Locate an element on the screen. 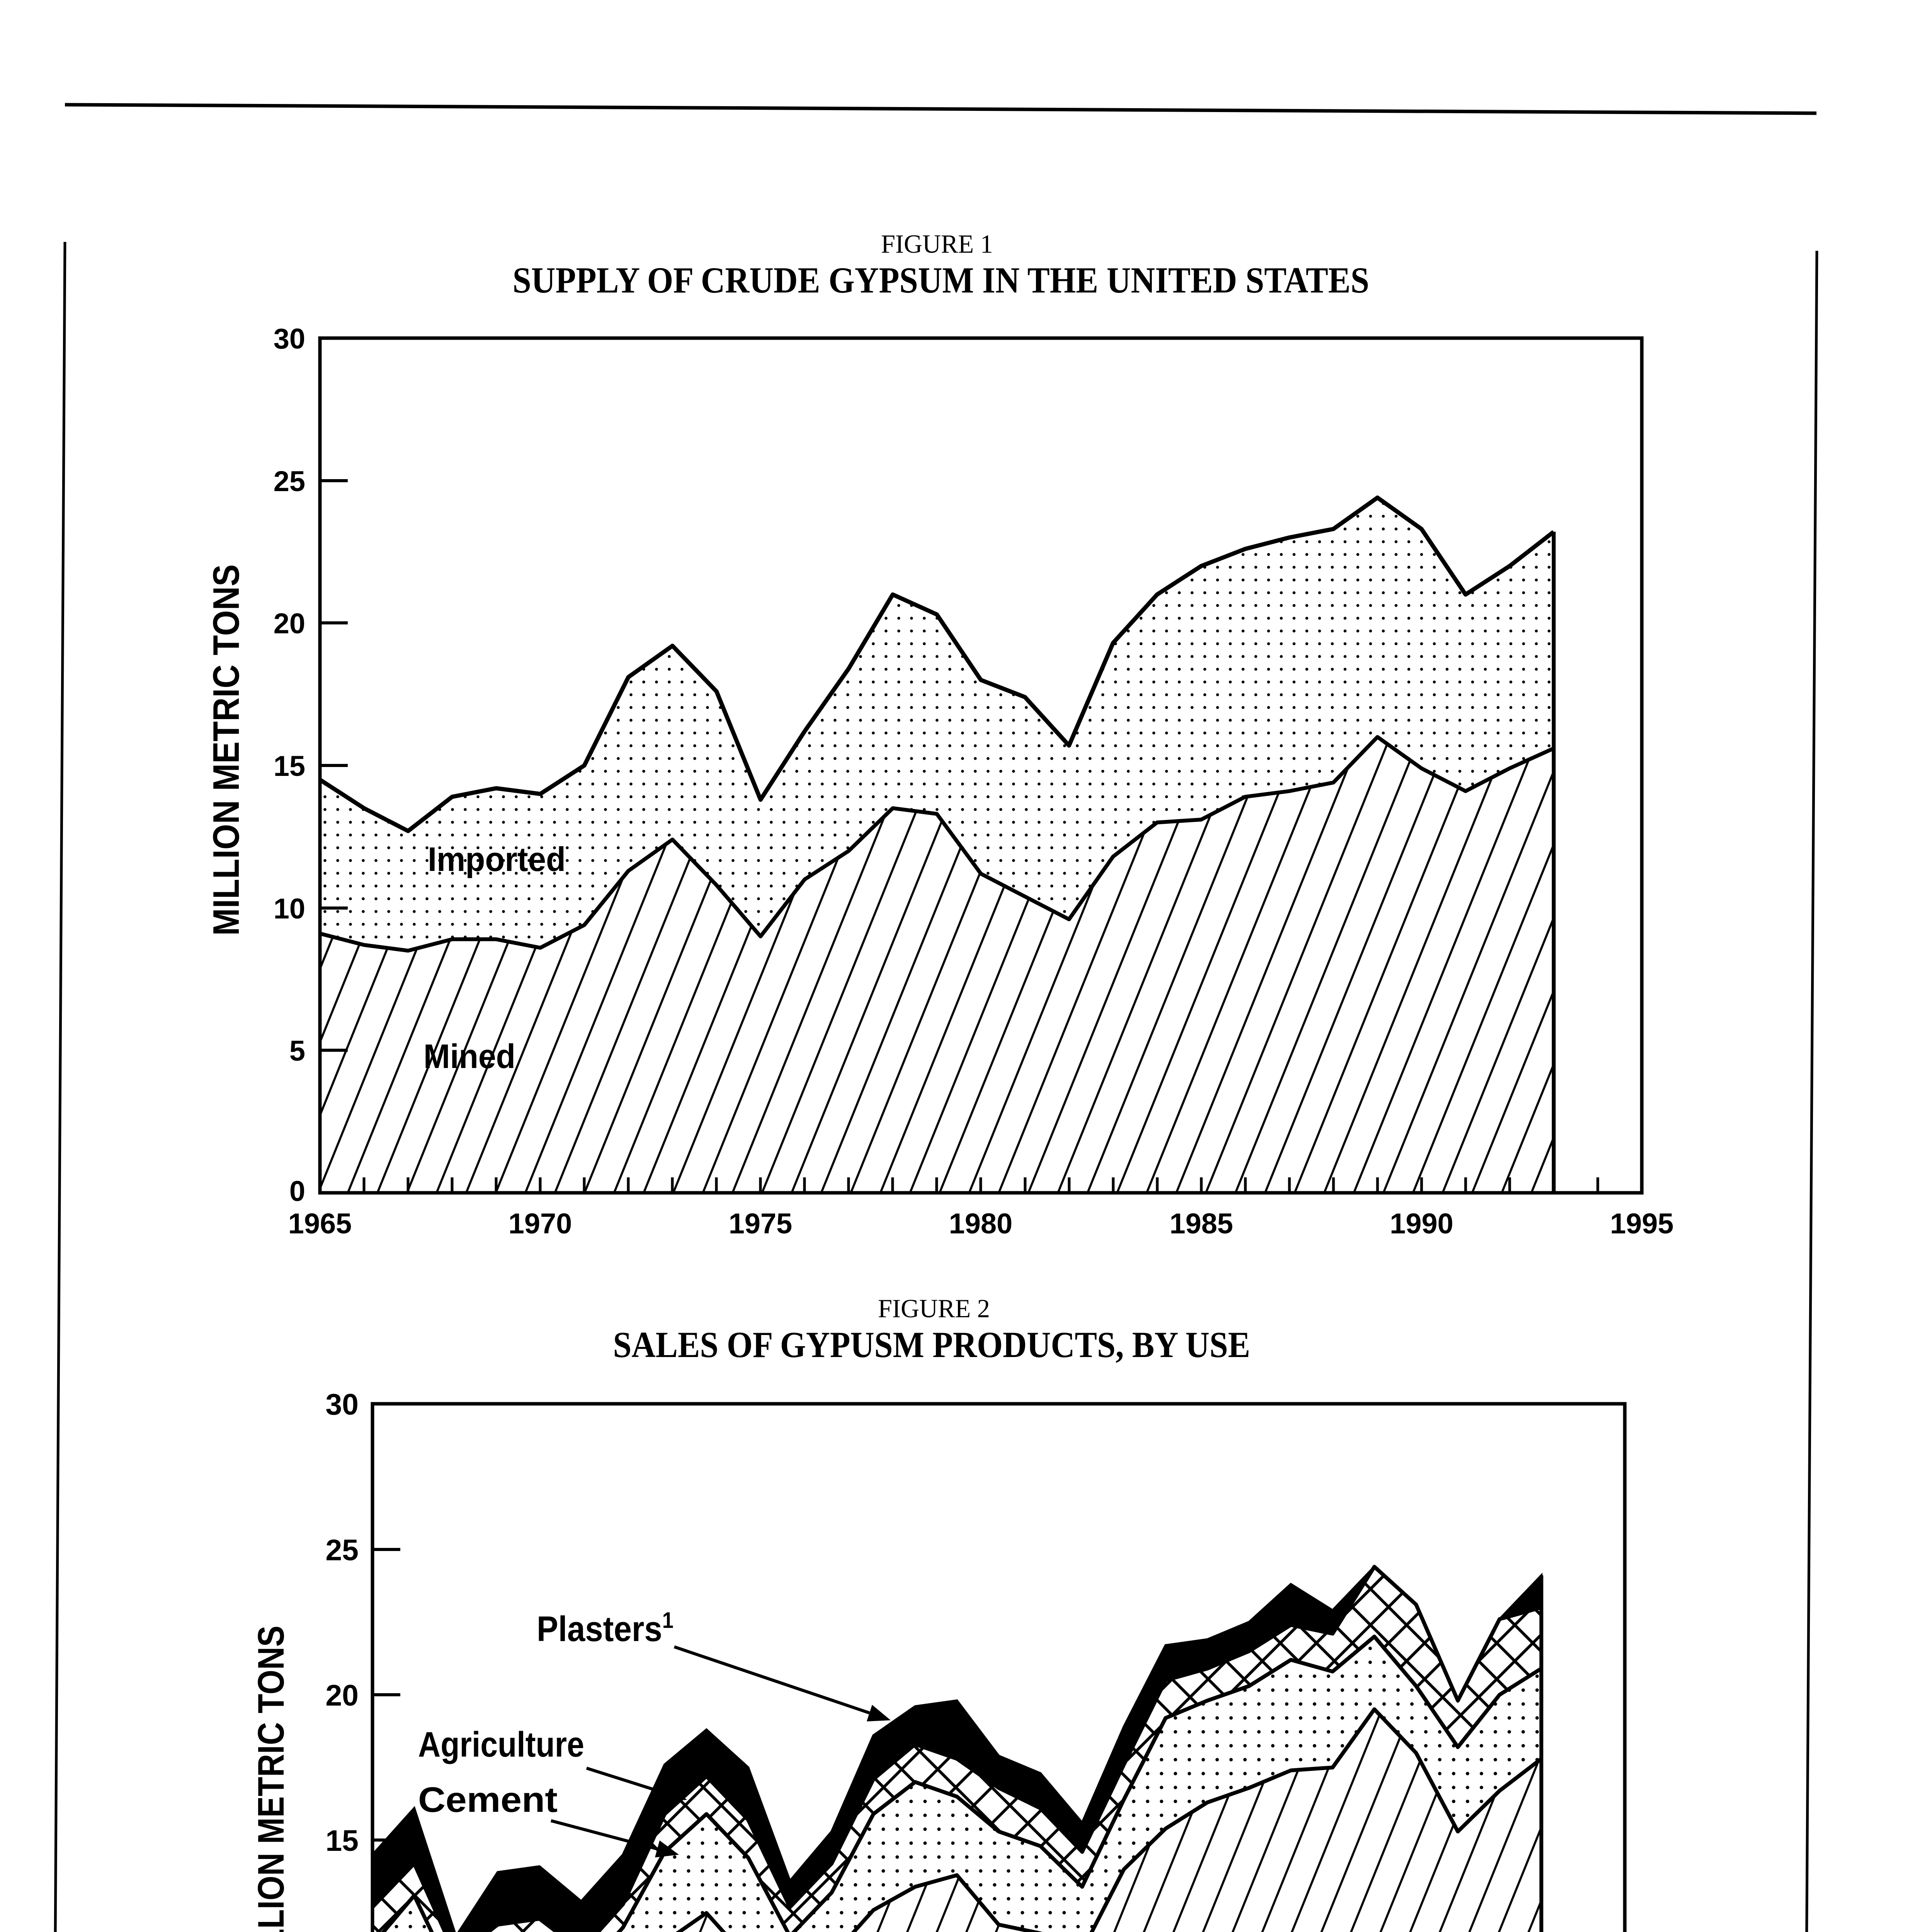 The image size is (1932, 1932). svg-text: 1990 is located at coordinates (1422, 1224).